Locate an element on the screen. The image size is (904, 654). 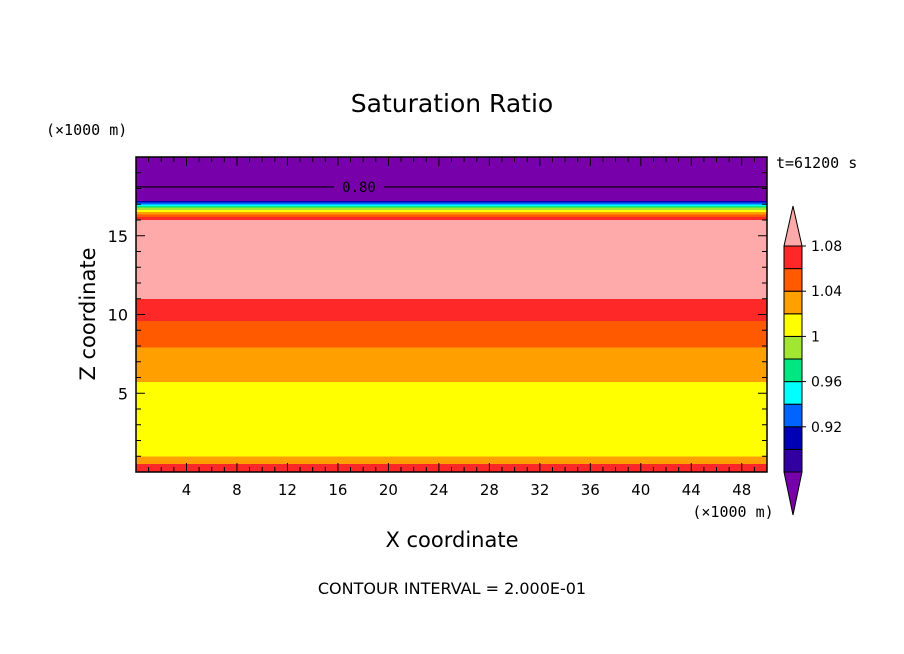
time-label: t=61200 s is located at coordinates (816, 163).